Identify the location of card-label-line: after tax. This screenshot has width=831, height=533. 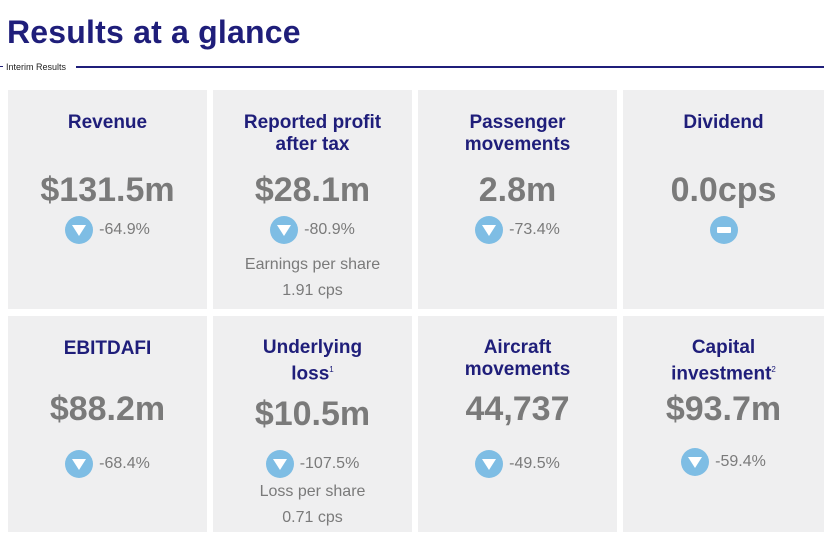
(312, 144).